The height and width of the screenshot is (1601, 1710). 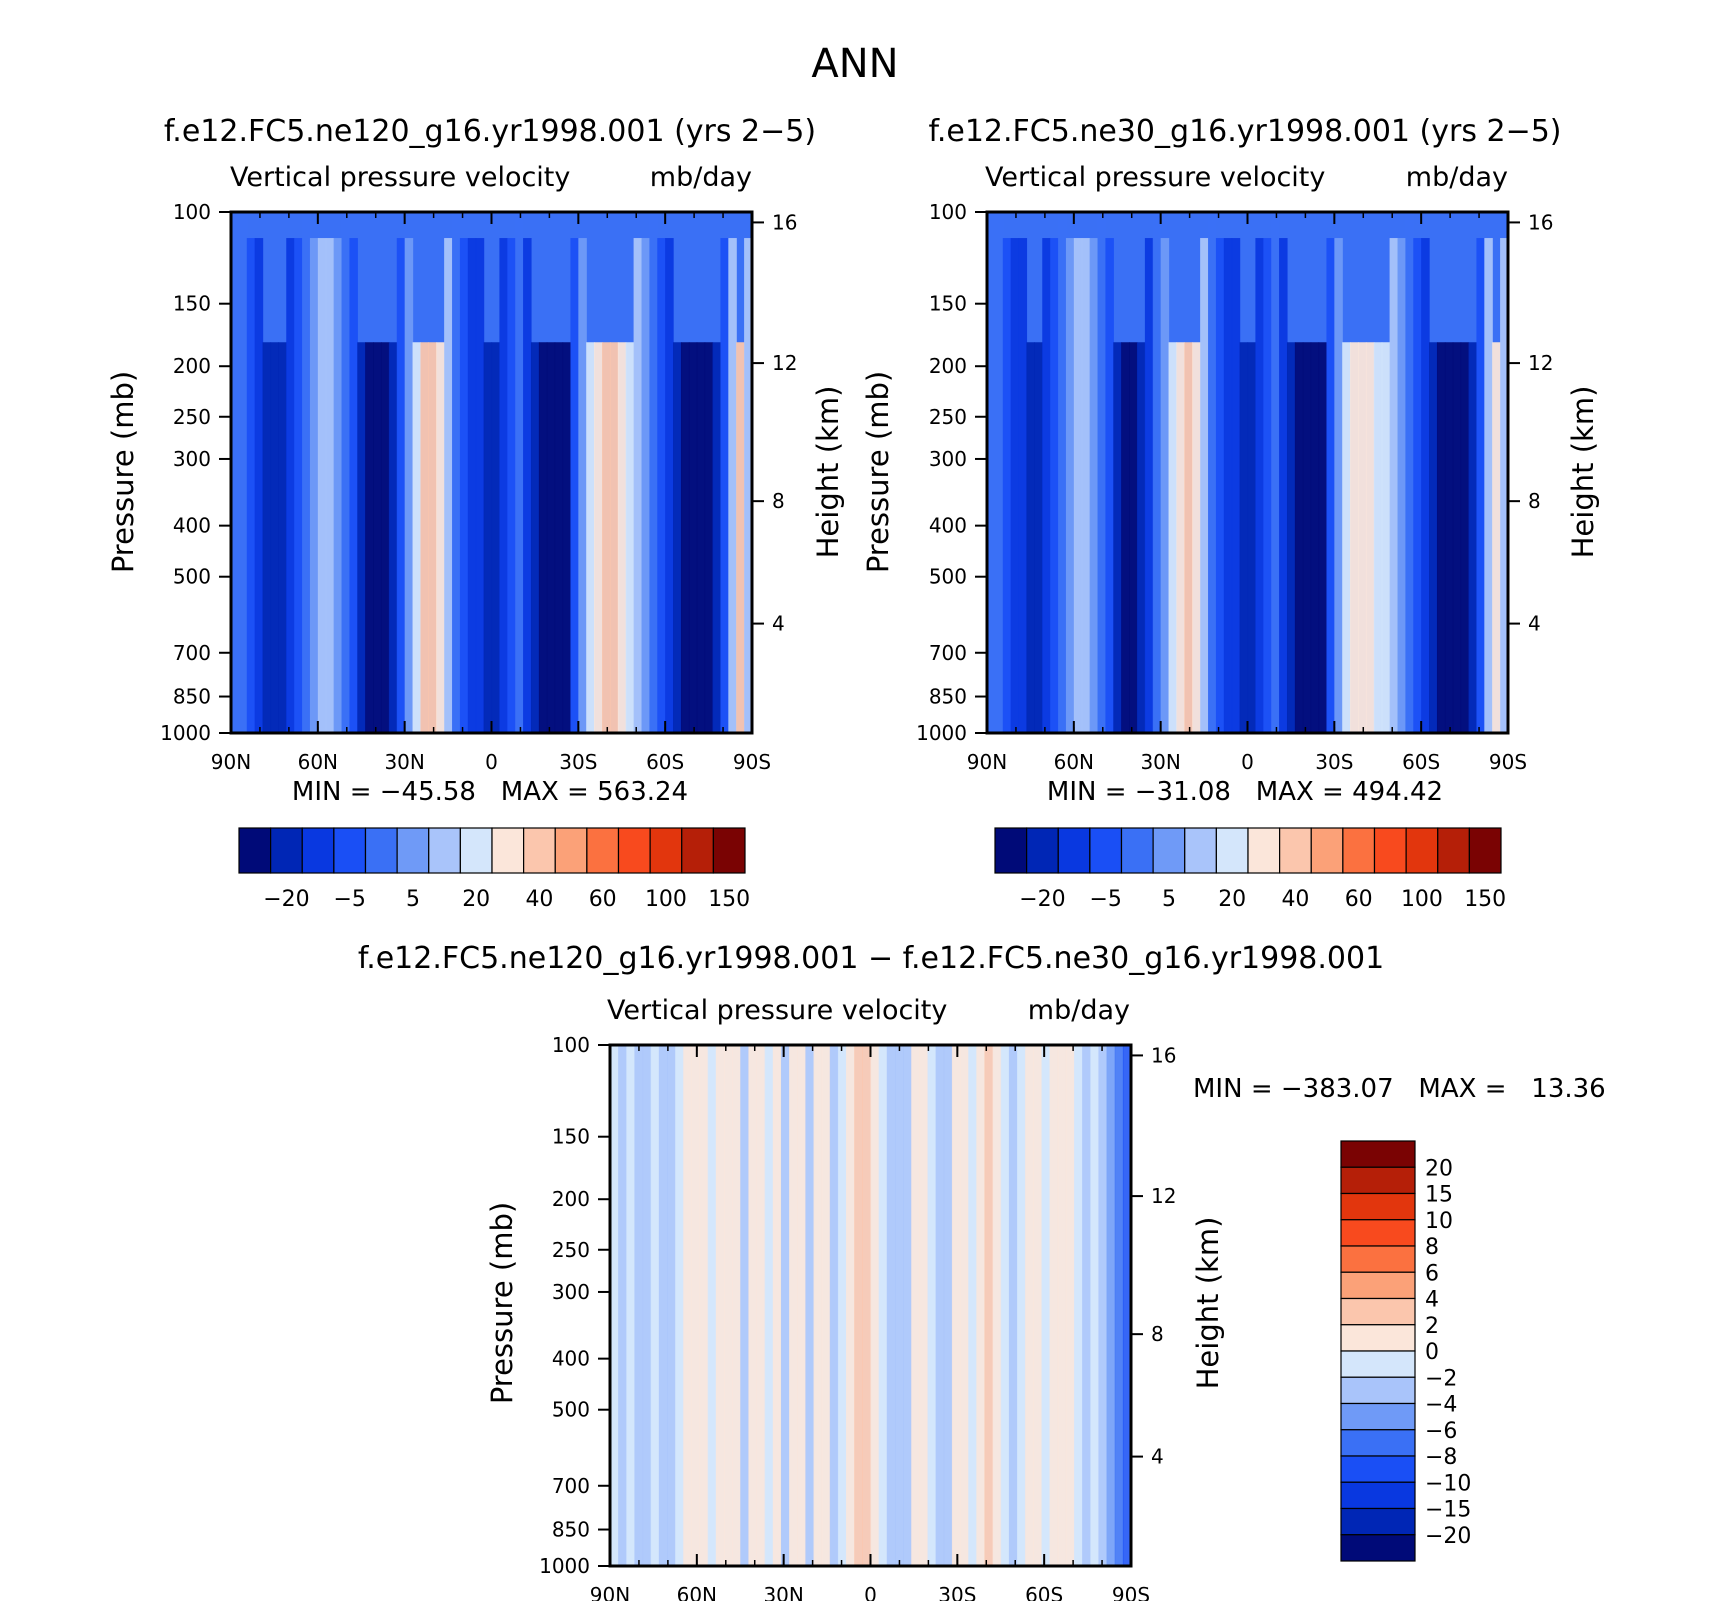 What do you see at coordinates (1432, 1273) in the screenshot?
I see `colorbar-label: 6` at bounding box center [1432, 1273].